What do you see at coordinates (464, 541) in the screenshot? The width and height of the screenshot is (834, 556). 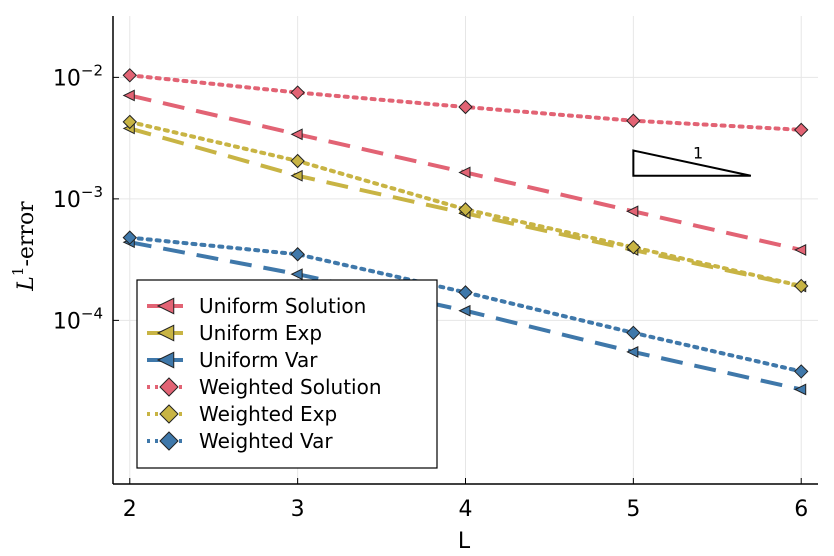 I see `x-axis-label: L` at bounding box center [464, 541].